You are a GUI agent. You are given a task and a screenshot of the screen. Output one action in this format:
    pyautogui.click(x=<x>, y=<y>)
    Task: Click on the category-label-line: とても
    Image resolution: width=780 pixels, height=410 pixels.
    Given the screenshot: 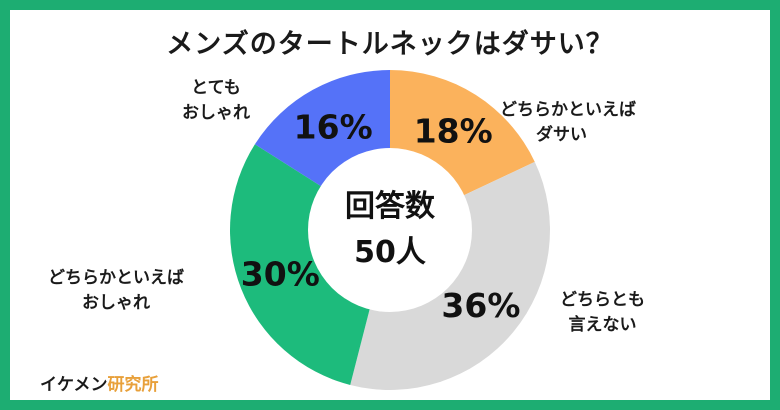 What is the action you would take?
    pyautogui.click(x=216, y=88)
    